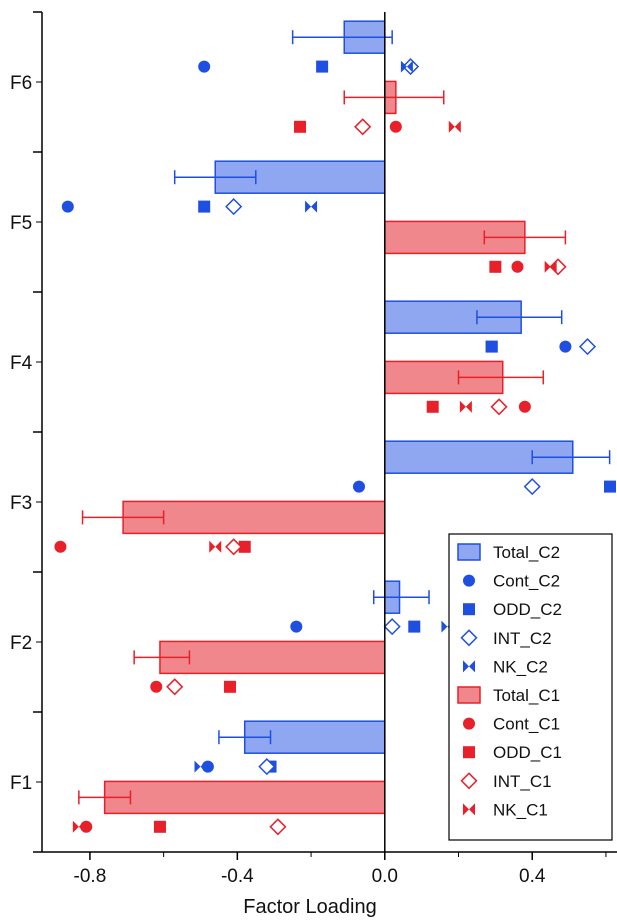  What do you see at coordinates (469, 552) in the screenshot?
I see `legend-marker-total_c2` at bounding box center [469, 552].